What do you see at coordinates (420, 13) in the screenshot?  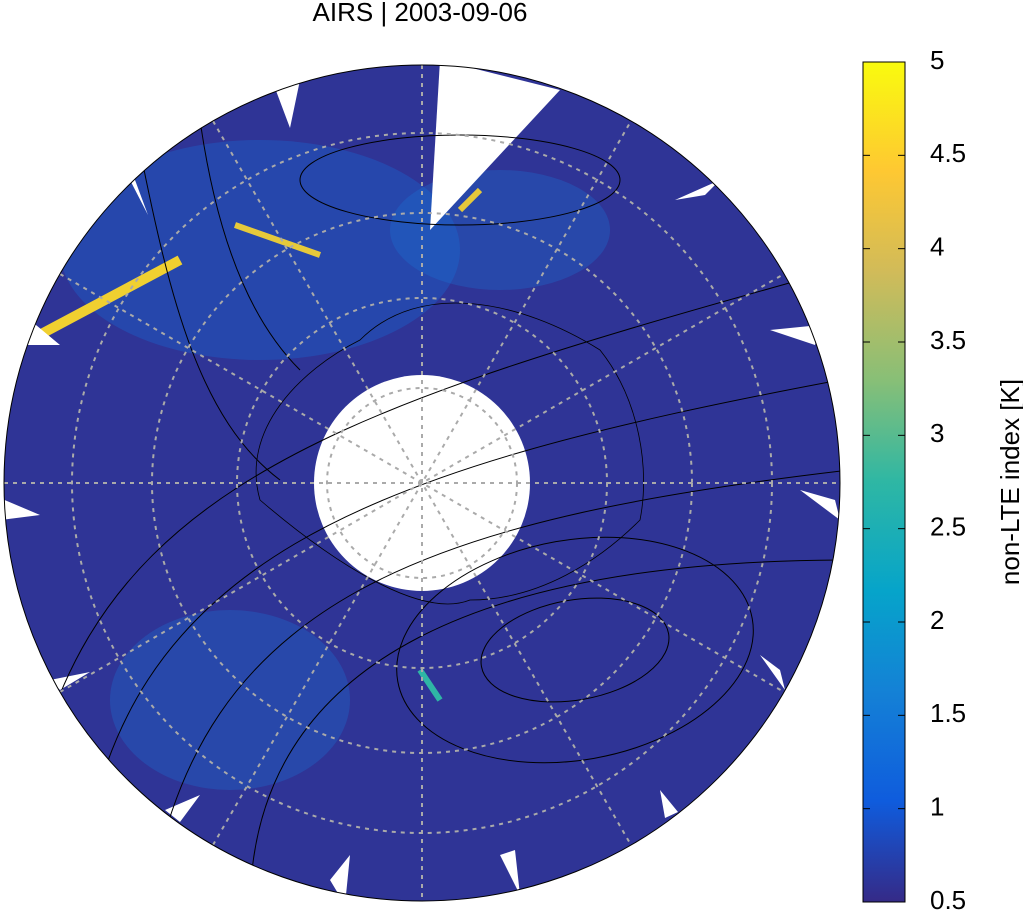 I see `title: AIRS | 2003-09-06` at bounding box center [420, 13].